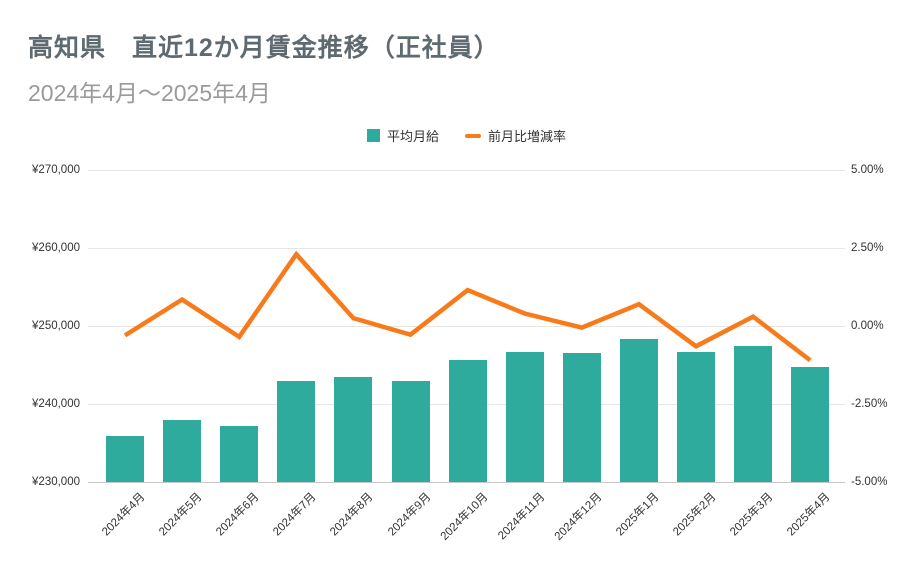 This screenshot has width=921, height=570. Describe the element at coordinates (869, 482) in the screenshot. I see `y-axis-tick-right: -5.00%` at that location.